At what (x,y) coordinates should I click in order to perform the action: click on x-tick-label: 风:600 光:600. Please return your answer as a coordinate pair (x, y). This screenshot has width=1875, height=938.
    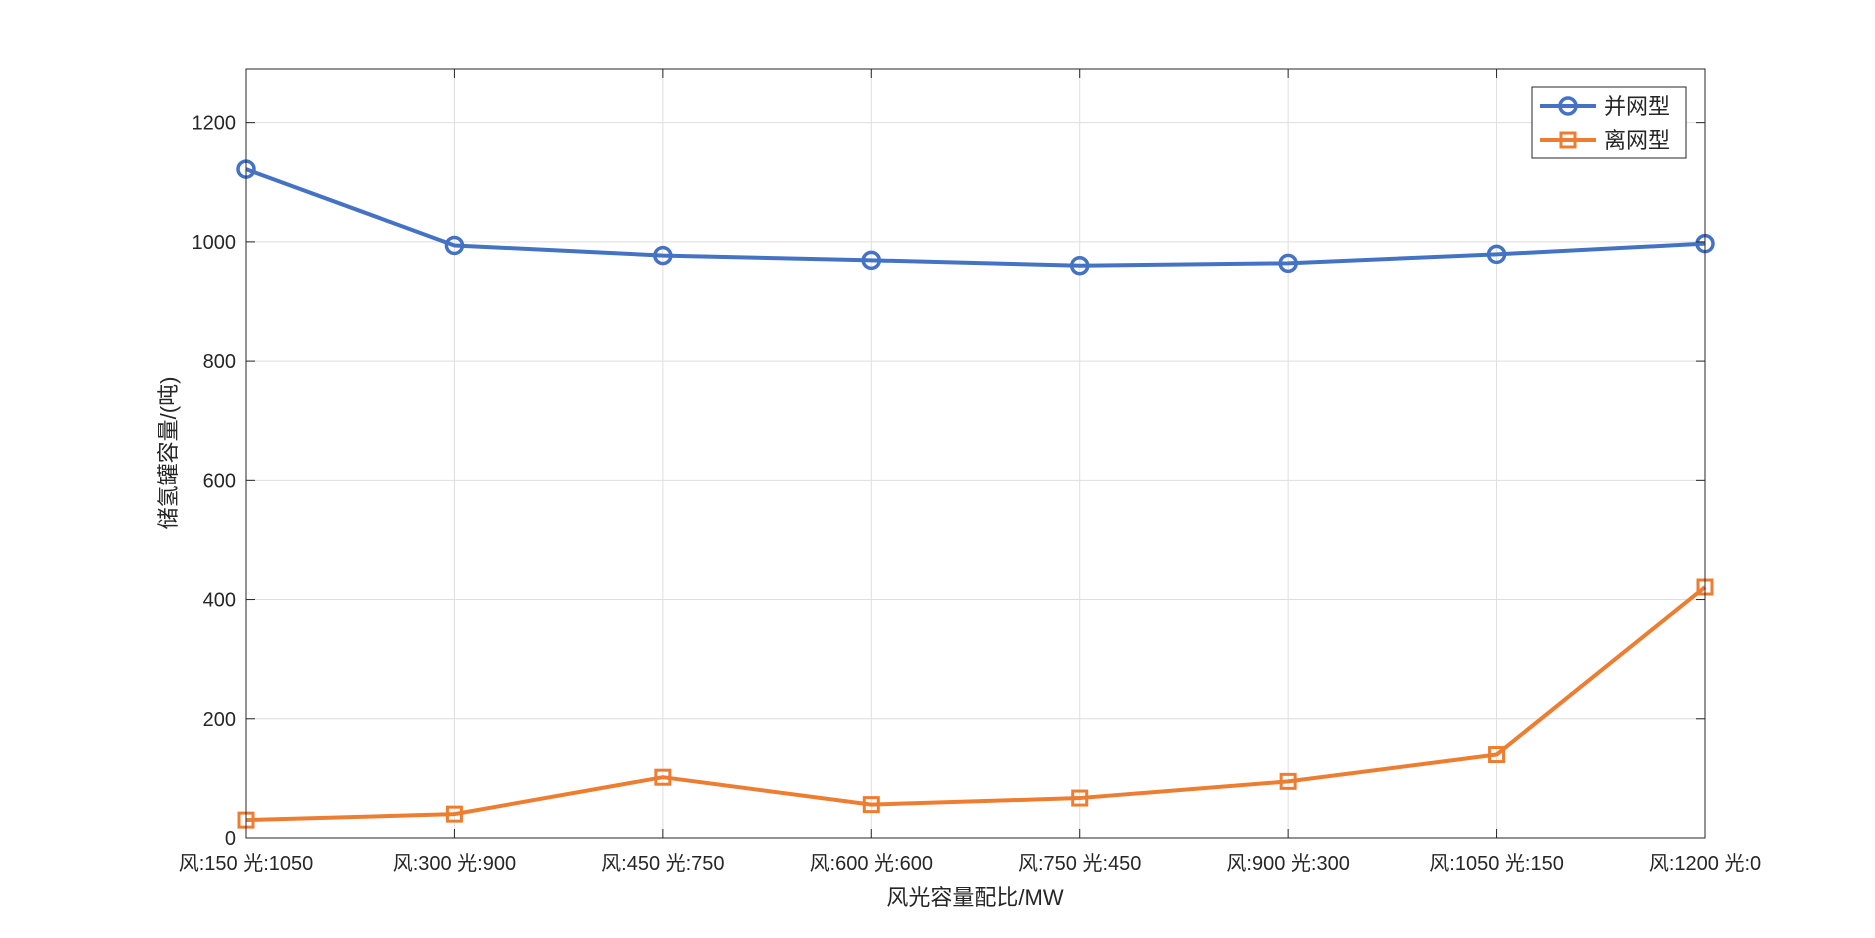
    Looking at the image, I should click on (871, 863).